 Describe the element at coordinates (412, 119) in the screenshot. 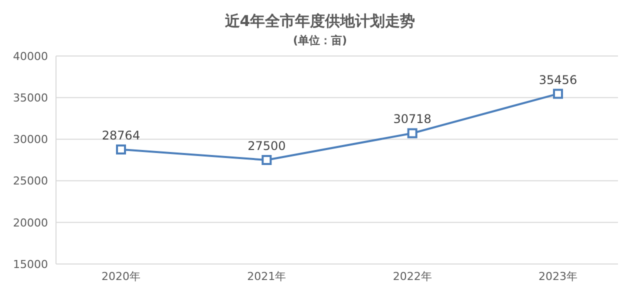

I see `data-label: 30718` at that location.